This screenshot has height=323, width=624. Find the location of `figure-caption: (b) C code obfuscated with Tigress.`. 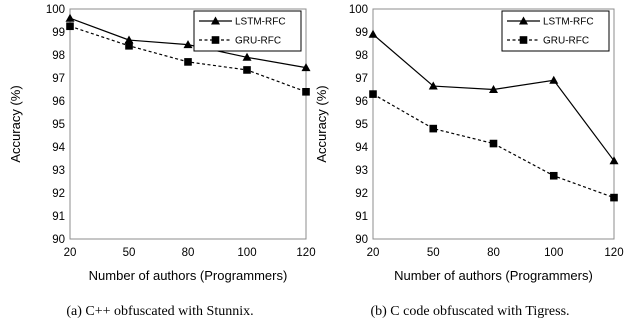

figure-caption: (b) C code obfuscated with Tigress. is located at coordinates (469, 311).